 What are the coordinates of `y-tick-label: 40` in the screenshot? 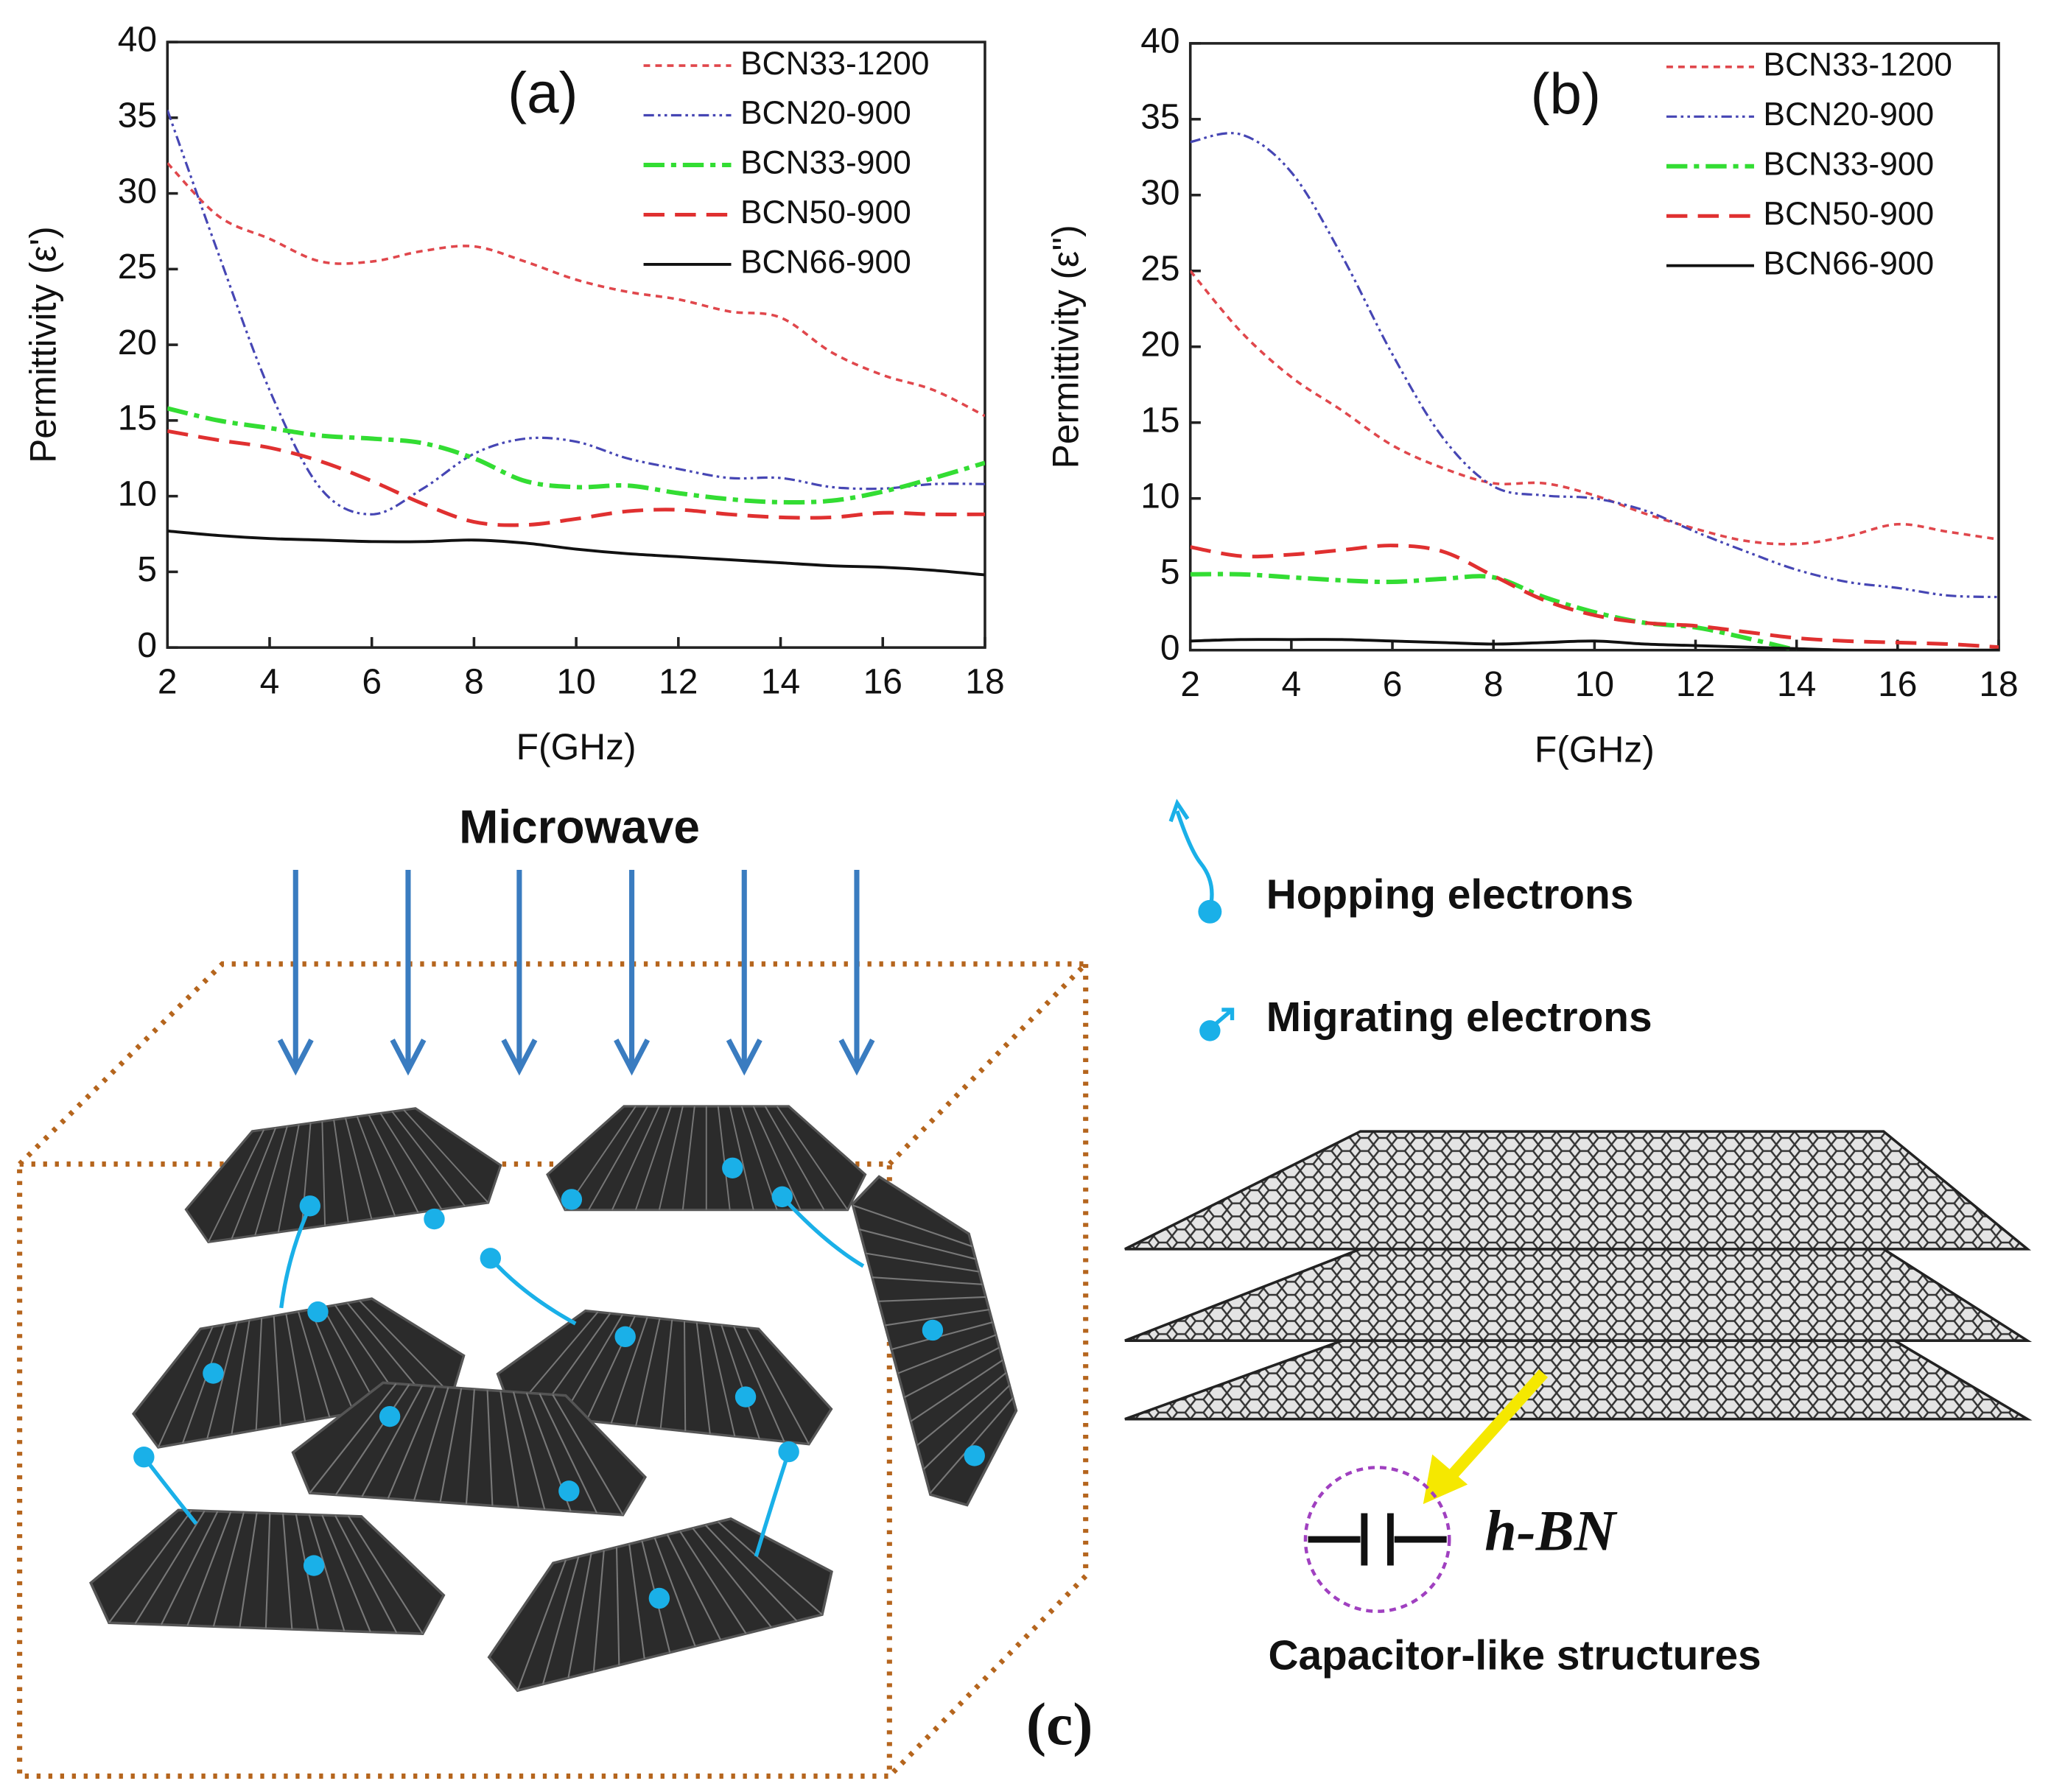 It's located at (137, 40).